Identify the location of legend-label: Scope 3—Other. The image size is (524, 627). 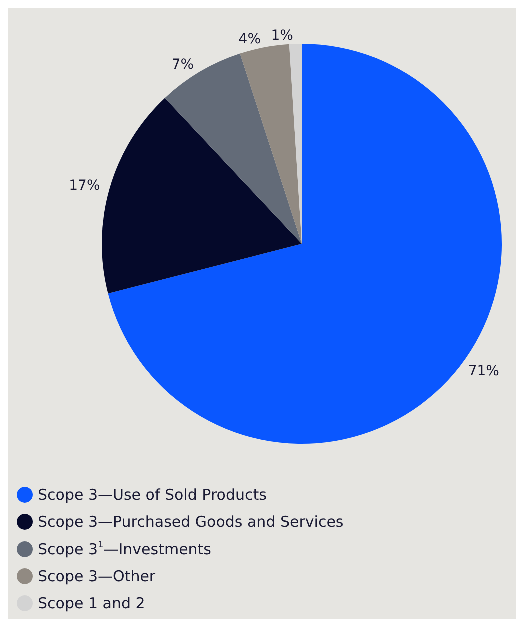
(97, 577).